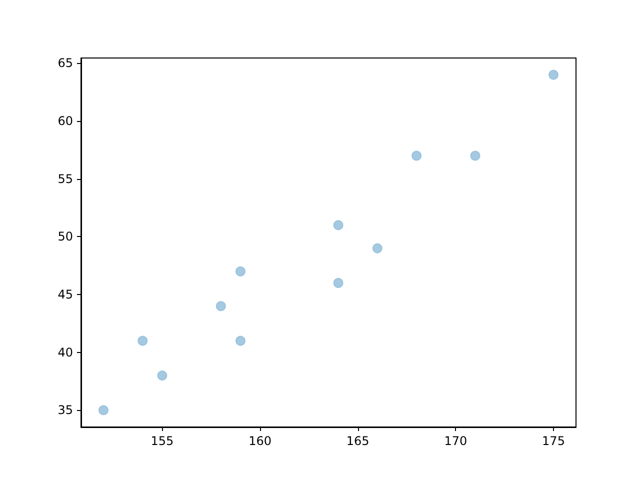  Describe the element at coordinates (260, 441) in the screenshot. I see `x-tick-label: 160` at that location.